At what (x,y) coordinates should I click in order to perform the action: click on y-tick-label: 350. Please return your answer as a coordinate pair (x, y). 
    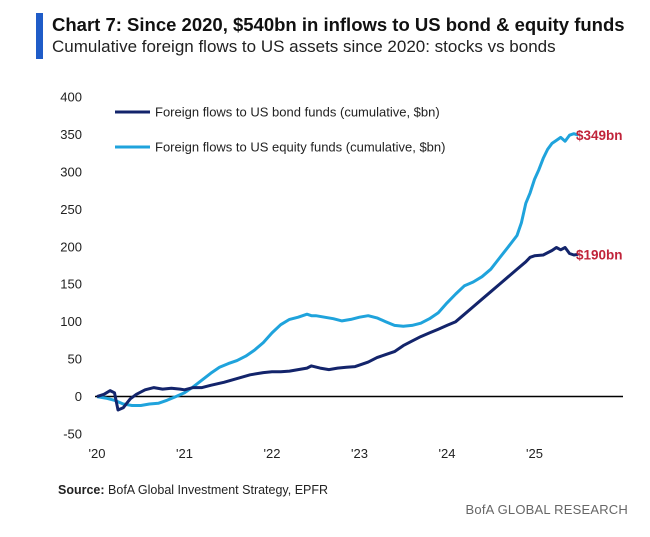
    Looking at the image, I should click on (71, 134).